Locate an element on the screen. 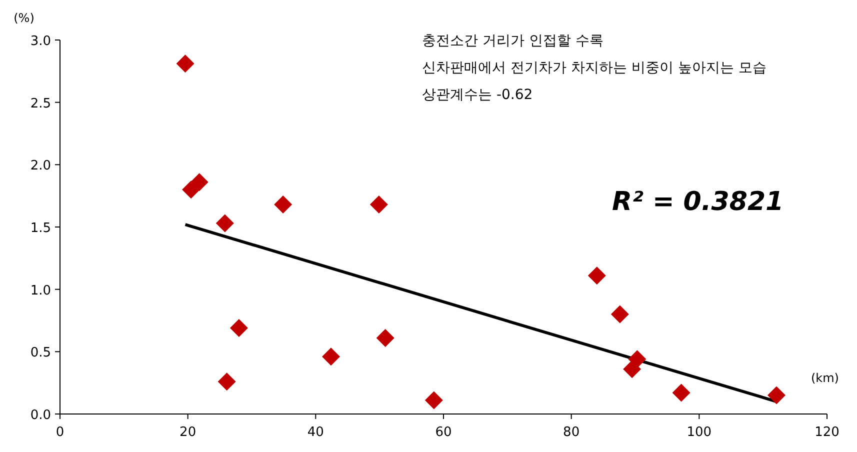 Image resolution: width=857 pixels, height=452 pixels. annotation: 신차판매에서 전기차가 차지하는 비중이 높아지는 모습 is located at coordinates (594, 68).